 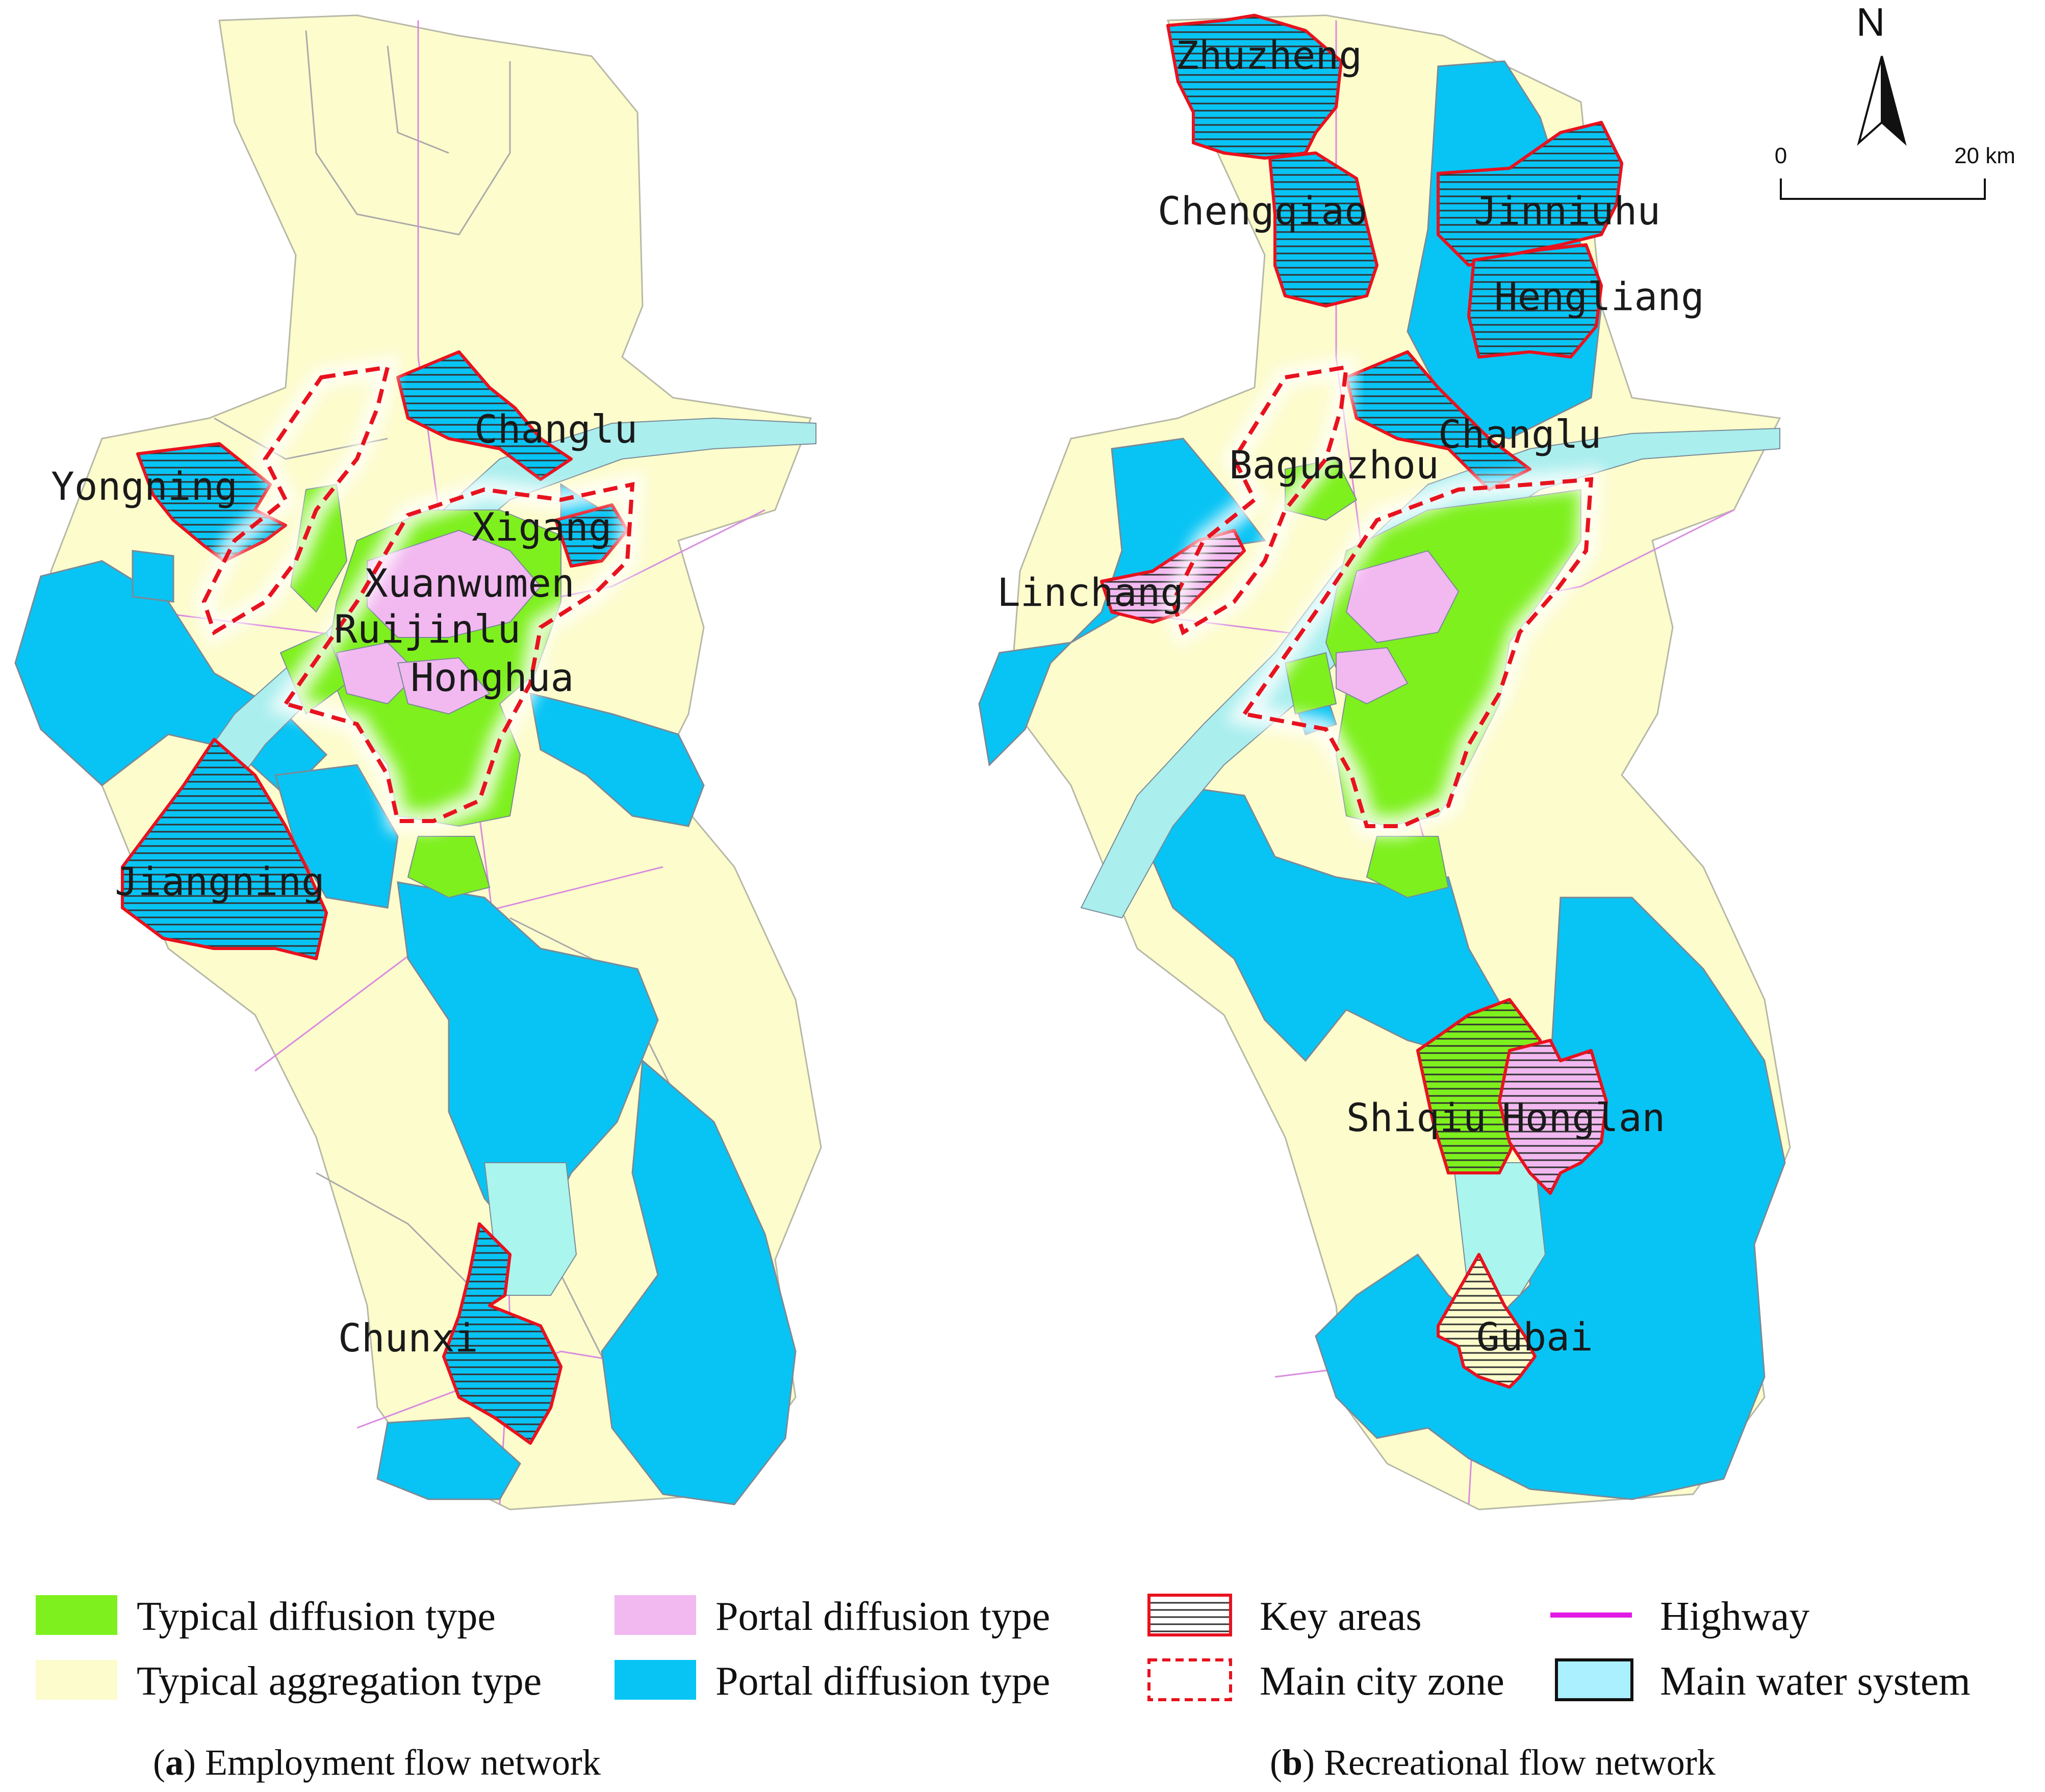 I want to click on map-a-main-city-zone, so click(x=419, y=593).